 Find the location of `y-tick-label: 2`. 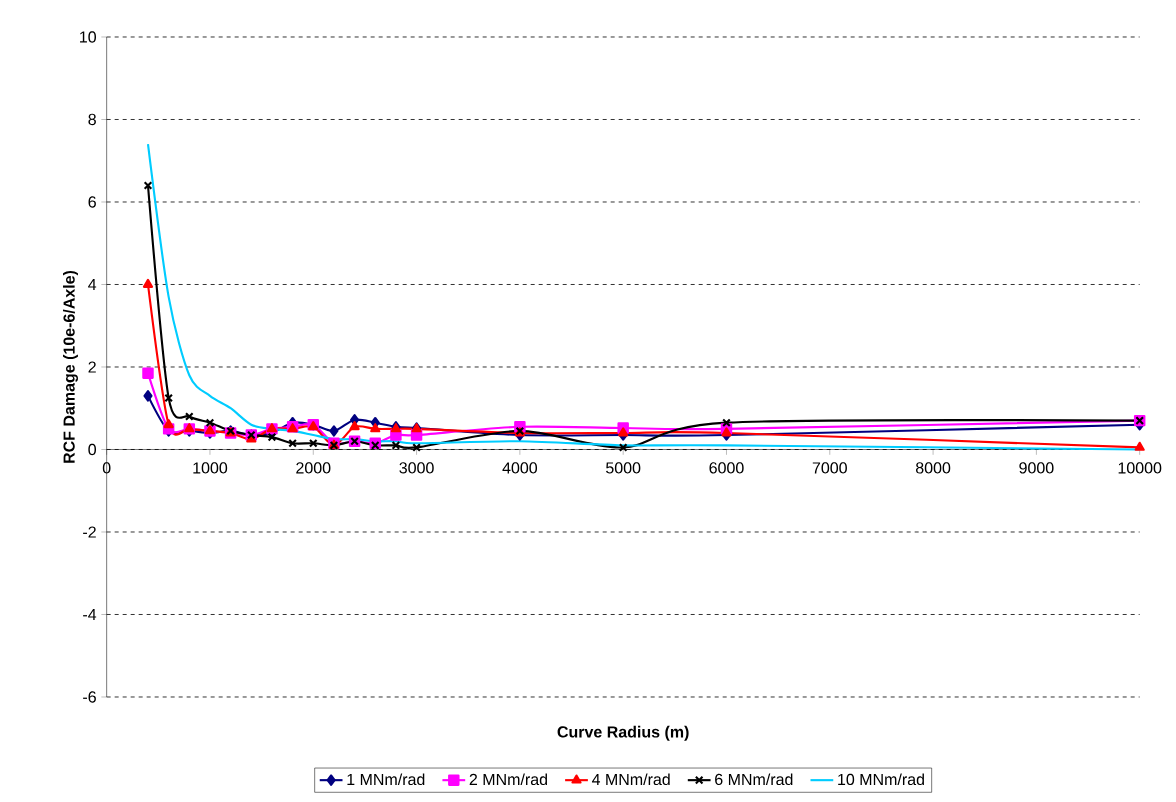

y-tick-label: 2 is located at coordinates (92, 367).